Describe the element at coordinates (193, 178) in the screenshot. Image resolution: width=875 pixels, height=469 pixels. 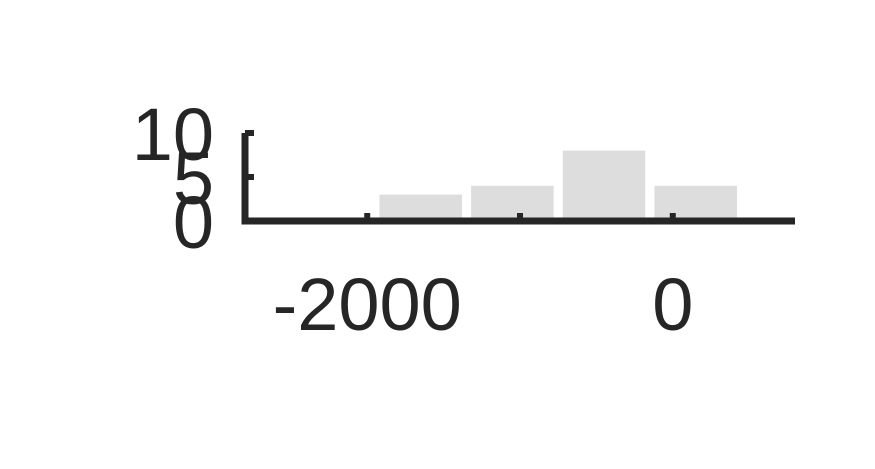
I see `y-tick-label: 5` at that location.